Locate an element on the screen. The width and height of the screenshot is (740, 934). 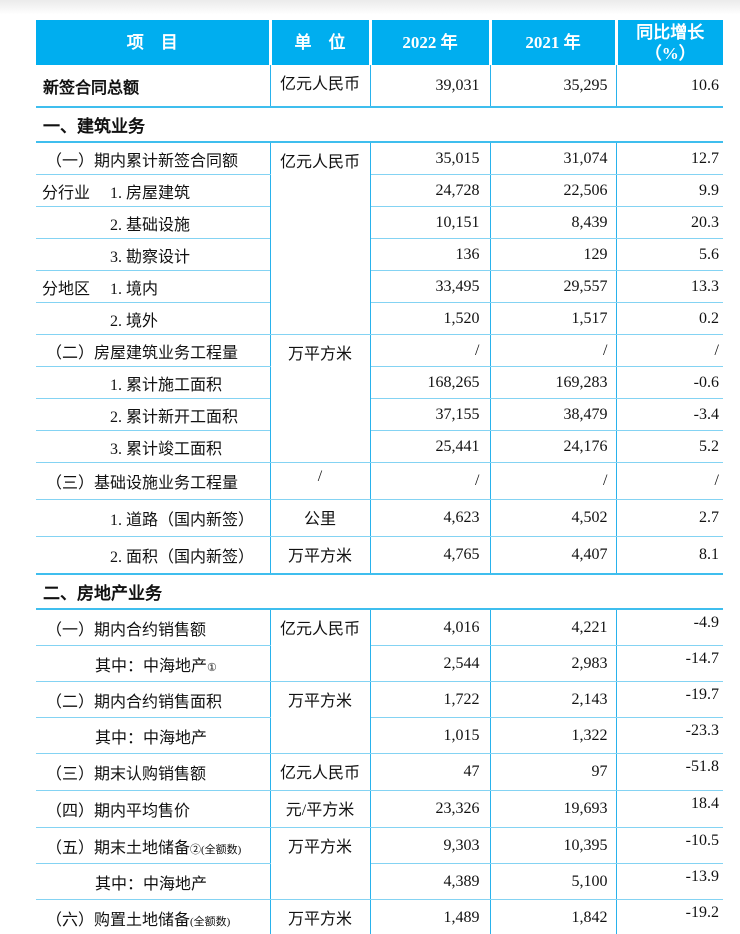
col-header-unit: 单 位 is located at coordinates (319, 42).